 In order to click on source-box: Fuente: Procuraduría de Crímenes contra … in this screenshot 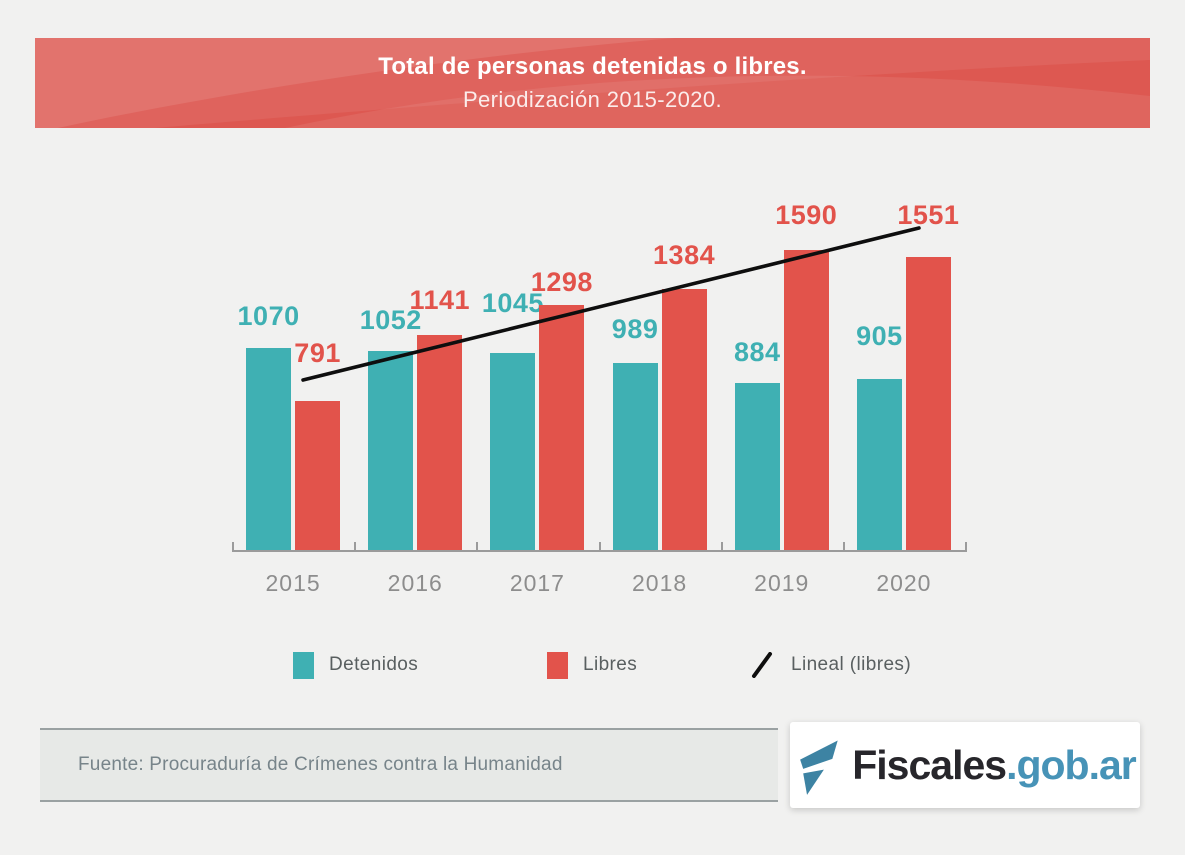, I will do `click(409, 765)`.